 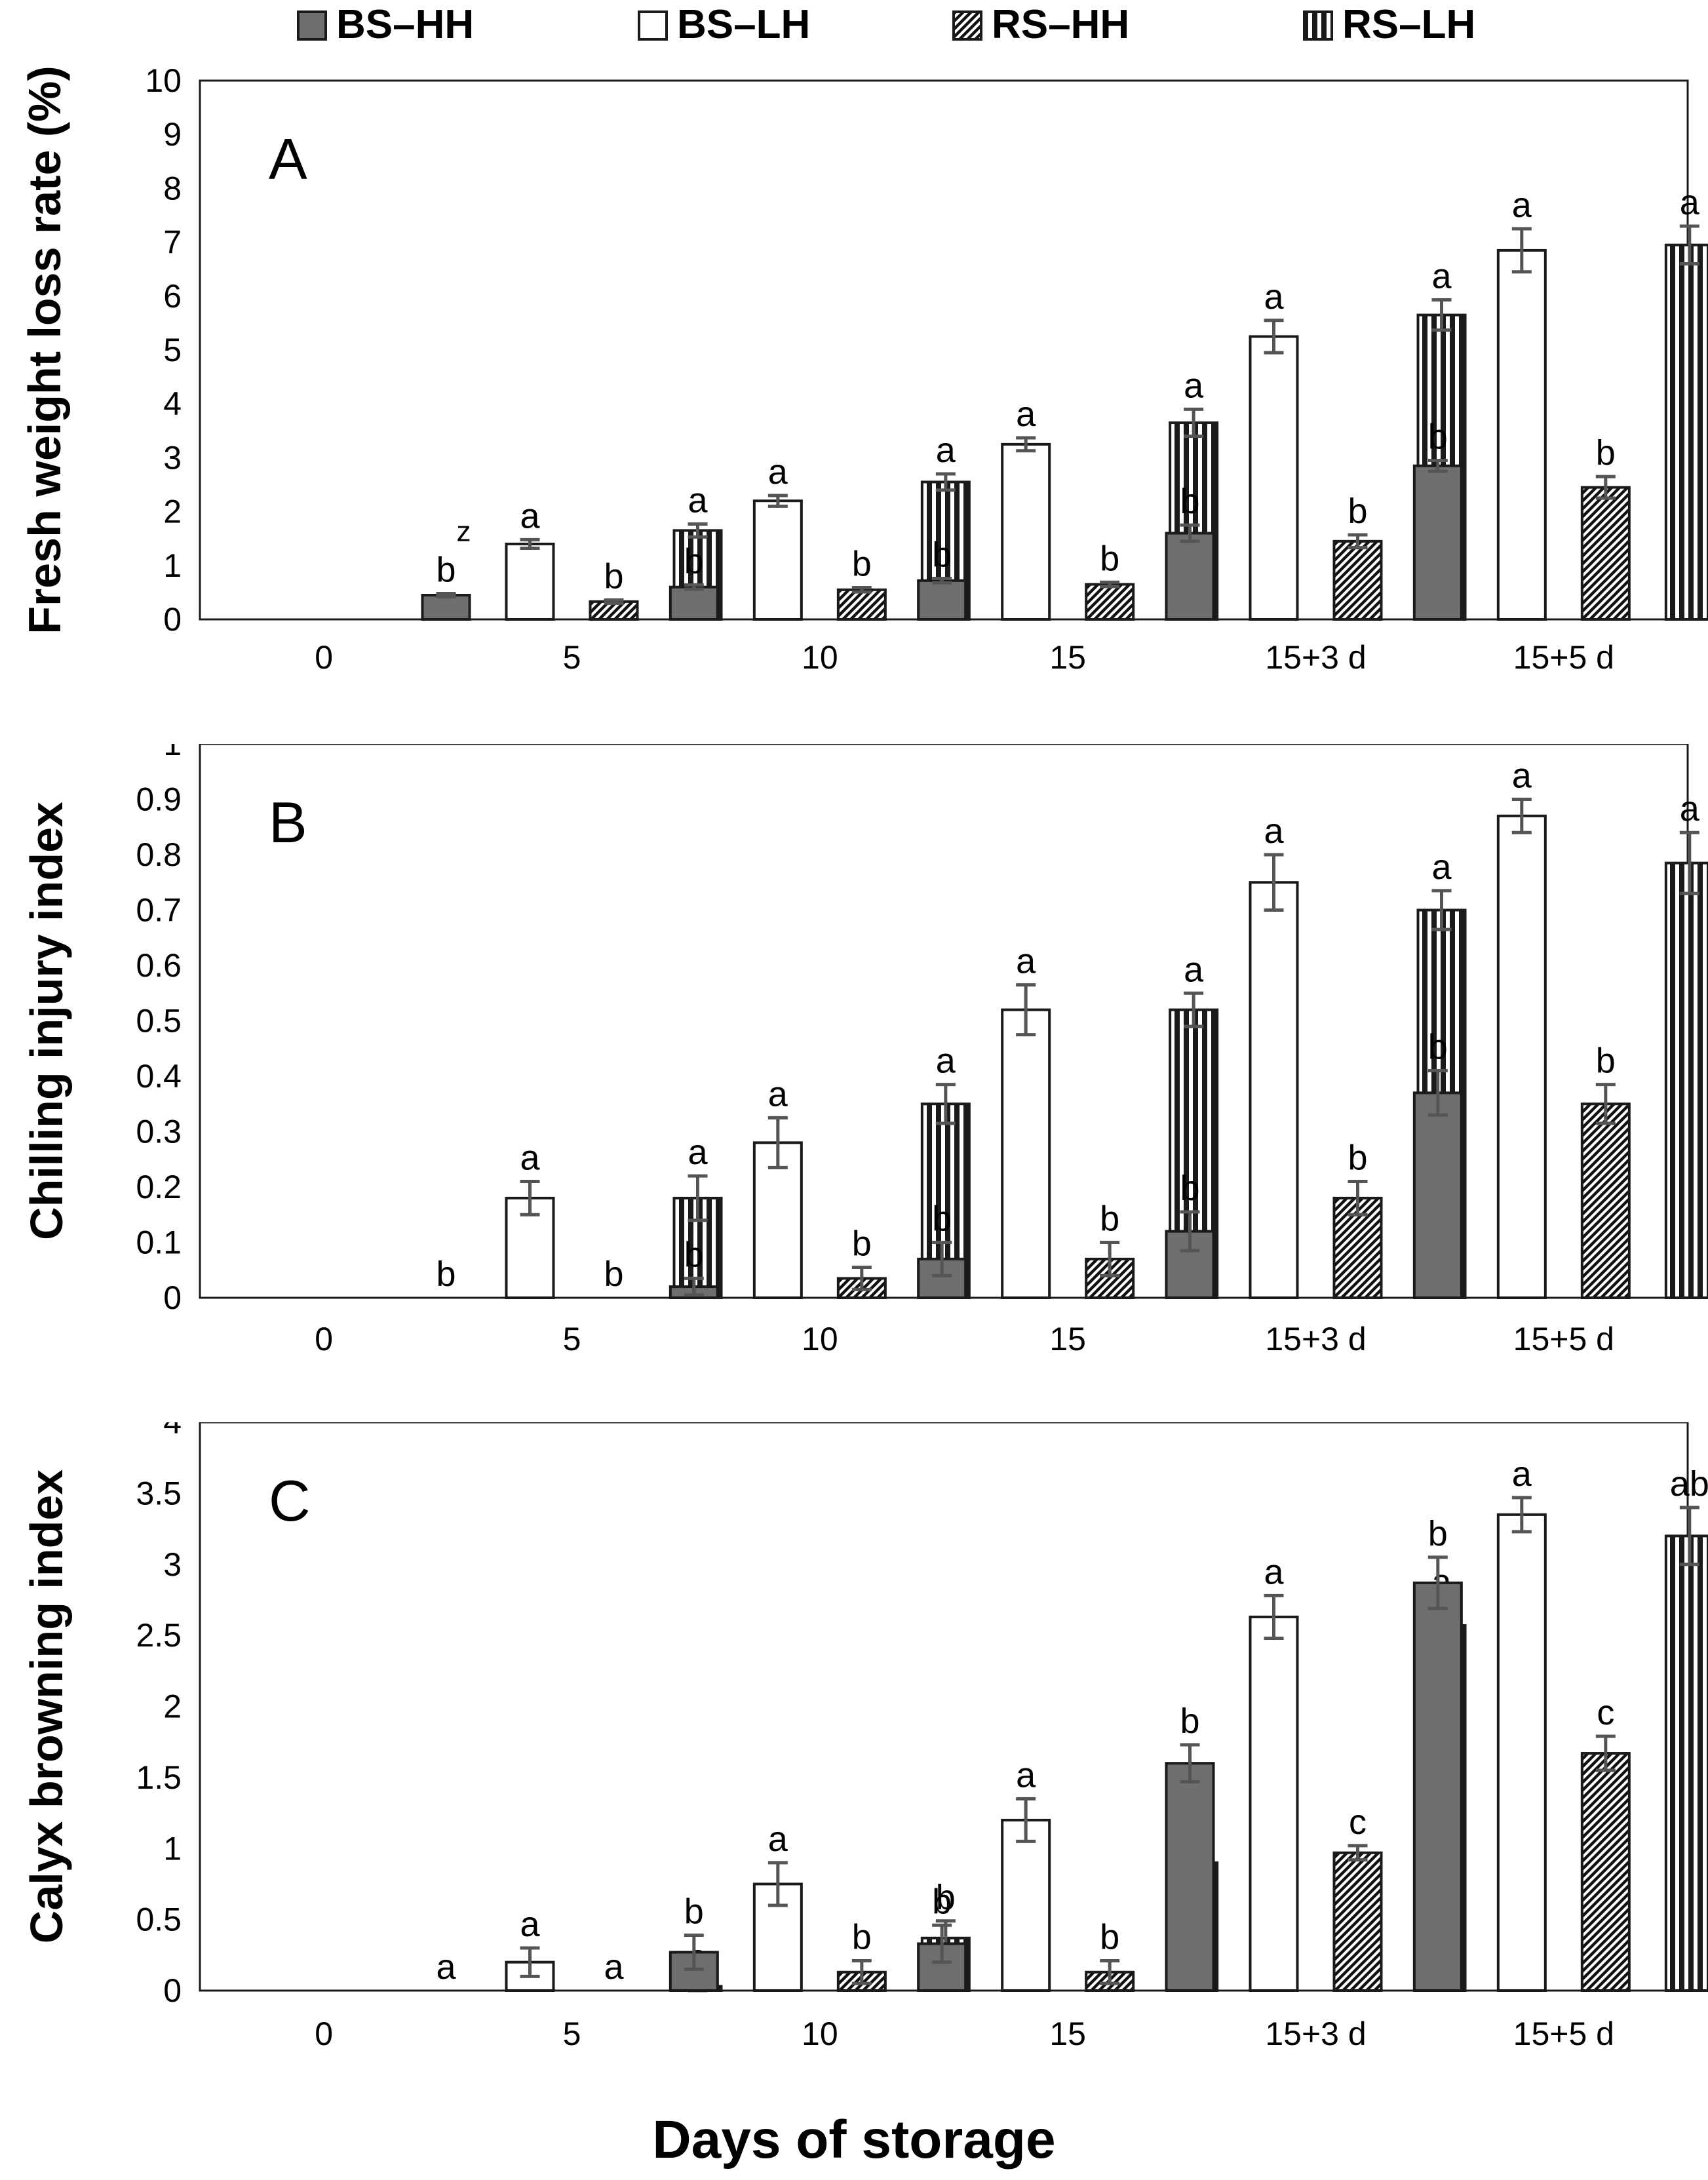 I want to click on x-tick-label: 15+5 d, so click(x=1563, y=1339).